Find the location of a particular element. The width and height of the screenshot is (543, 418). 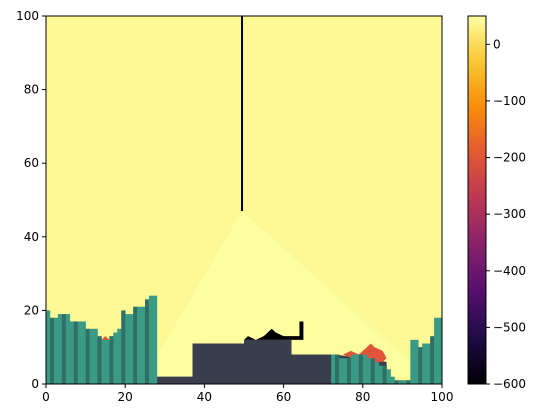

colorbar-tick-label-3: −300 is located at coordinates (509, 214).